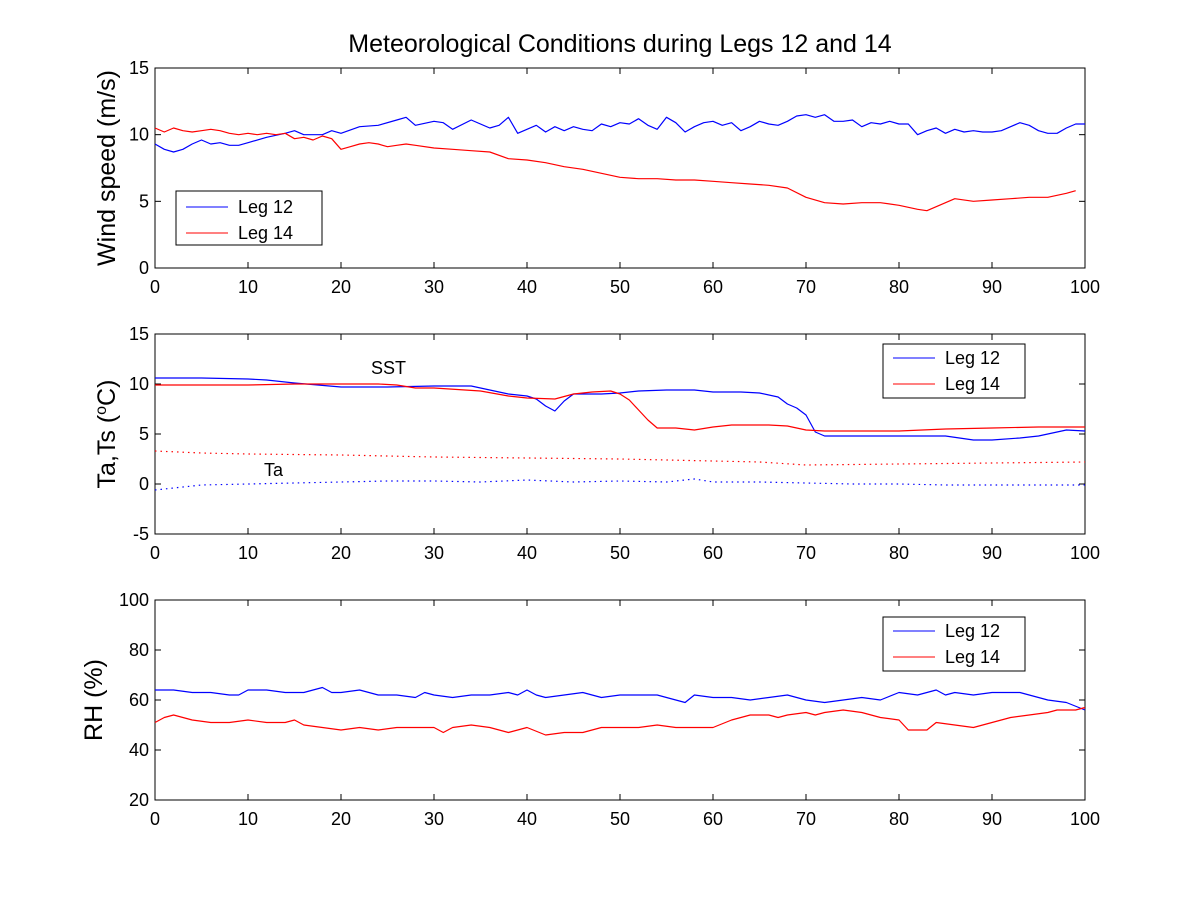 The width and height of the screenshot is (1200, 900). What do you see at coordinates (388, 368) in the screenshot?
I see `annotation-sst: SST` at bounding box center [388, 368].